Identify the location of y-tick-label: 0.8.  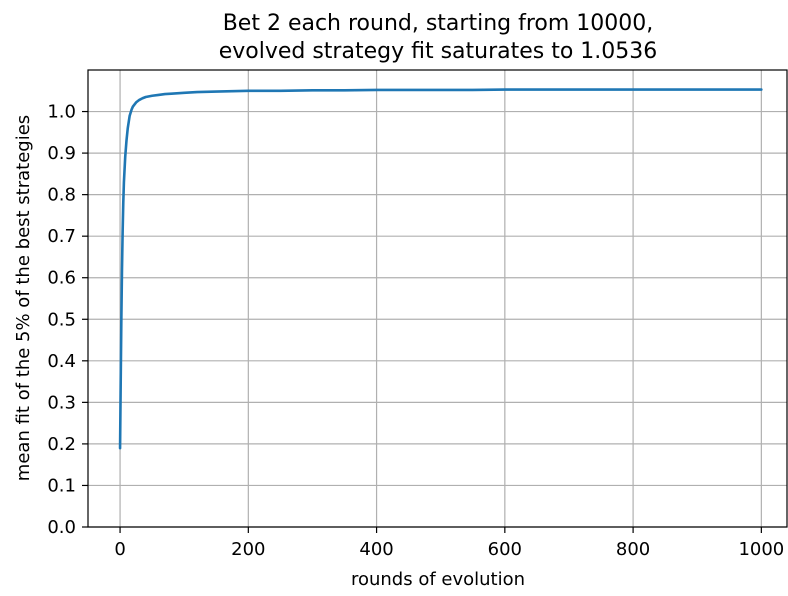
(61, 195).